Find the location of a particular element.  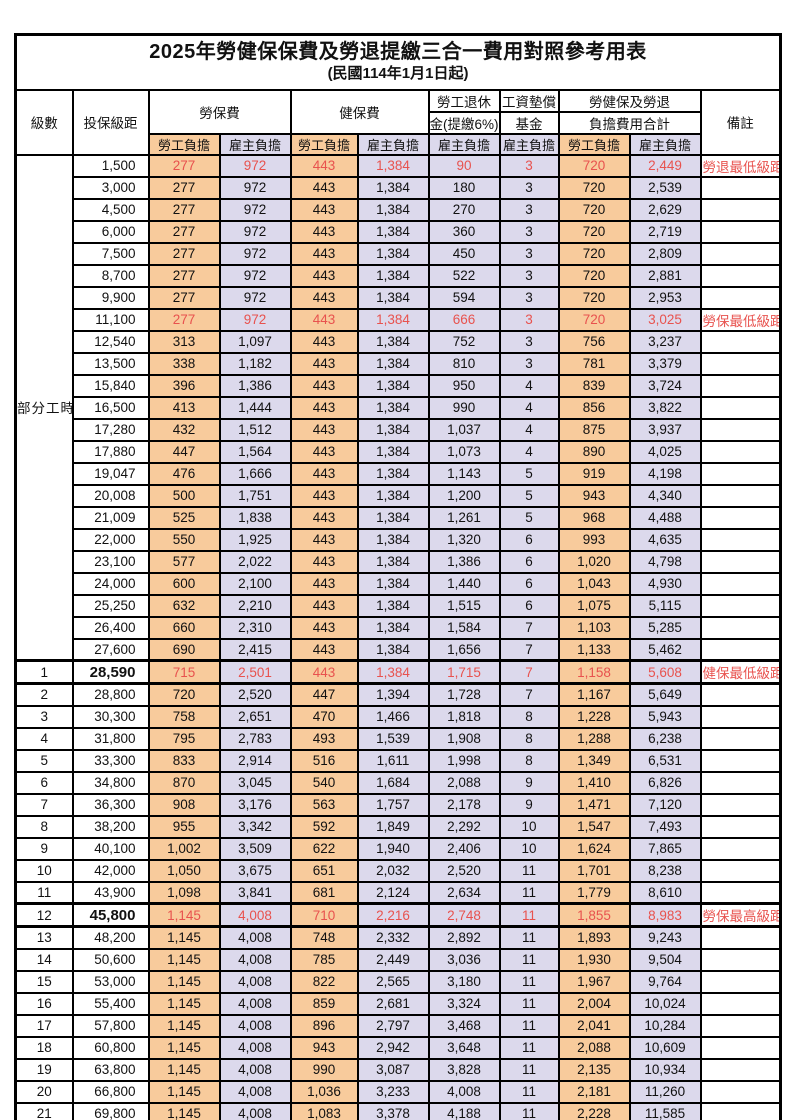

table-row: 23,100 577 2,022 443 1,384 1,386 6 1,020 4,798 is located at coordinates (399, 561).